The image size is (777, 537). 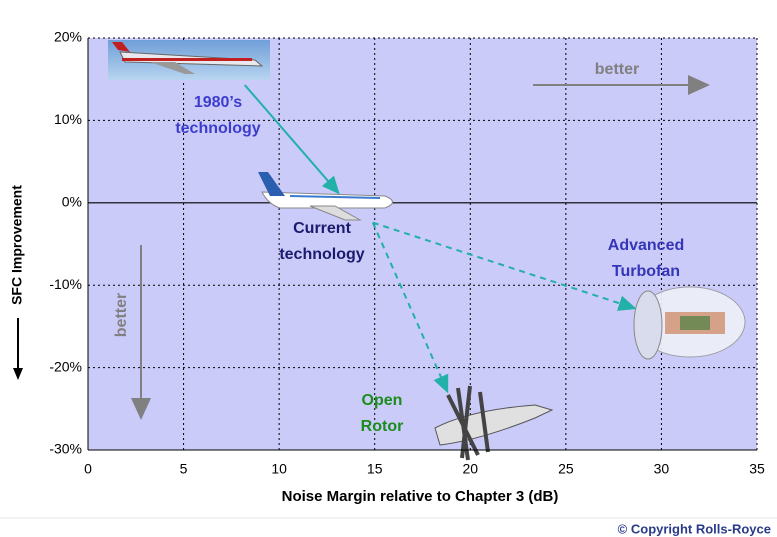 What do you see at coordinates (566, 469) in the screenshot?
I see `x-tick-label: 25` at bounding box center [566, 469].